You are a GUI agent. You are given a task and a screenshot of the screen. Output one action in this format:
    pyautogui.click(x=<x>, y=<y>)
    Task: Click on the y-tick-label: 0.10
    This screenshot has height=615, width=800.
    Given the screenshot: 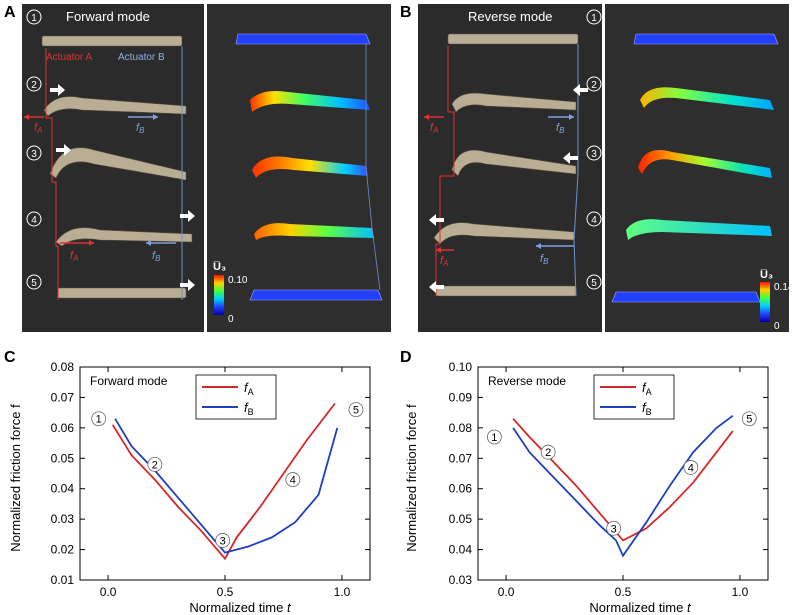 What is the action you would take?
    pyautogui.click(x=461, y=367)
    